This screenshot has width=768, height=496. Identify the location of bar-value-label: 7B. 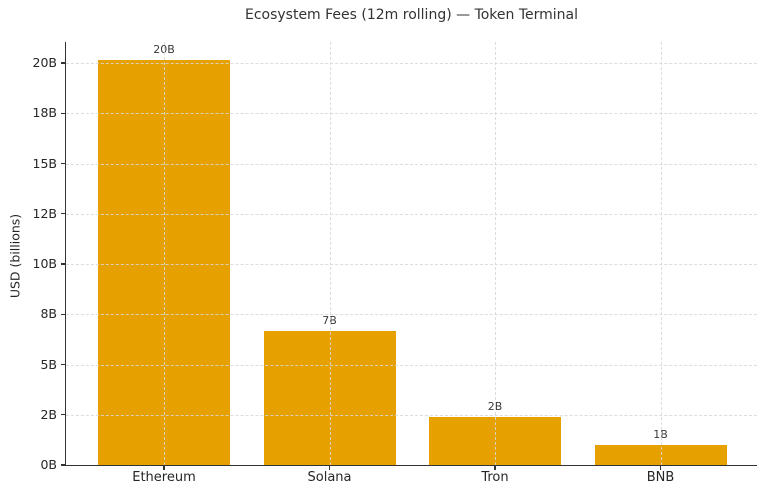
(329, 320).